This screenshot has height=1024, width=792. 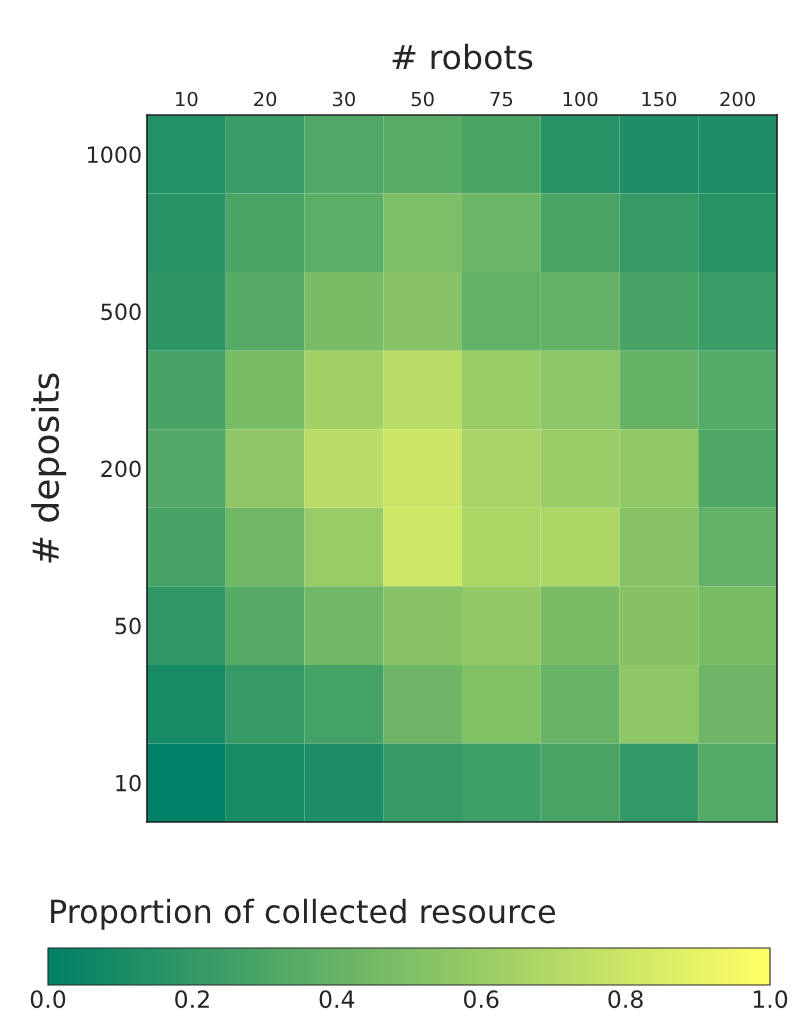 I want to click on color-bar-label: 1.0, so click(x=770, y=999).